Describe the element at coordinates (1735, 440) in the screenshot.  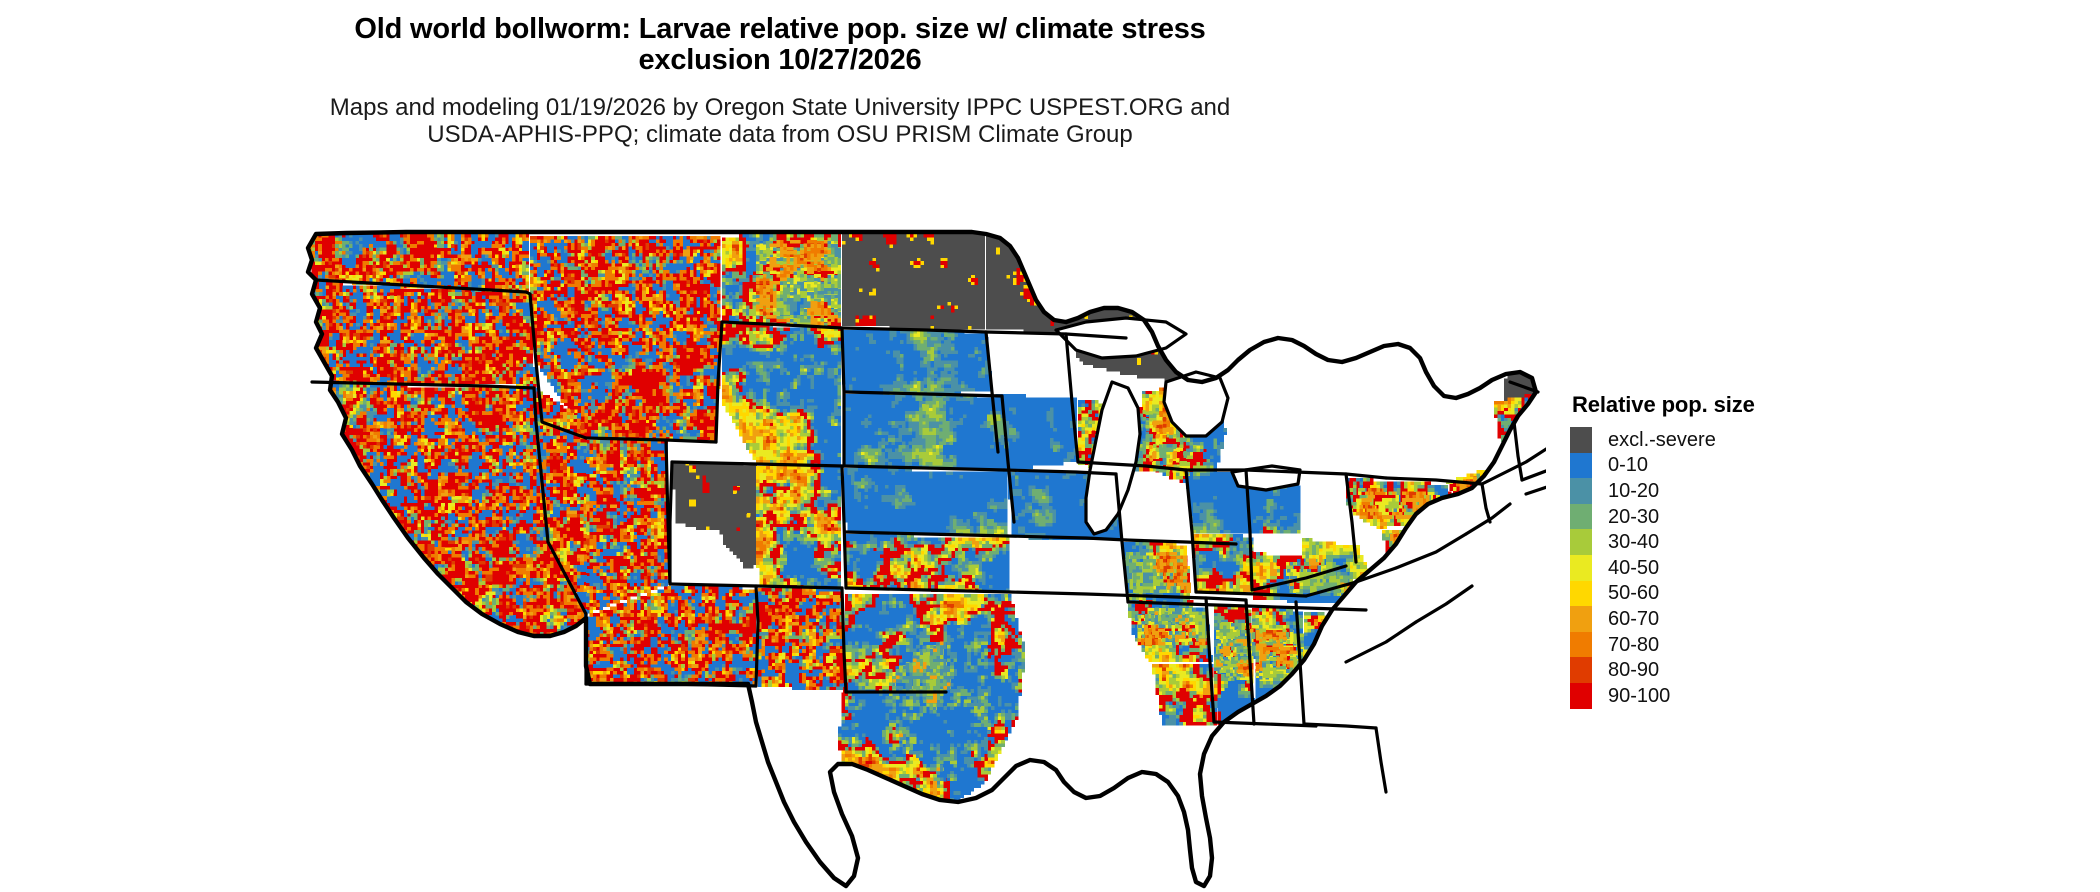
I see `legend-item: excl.-severe` at that location.